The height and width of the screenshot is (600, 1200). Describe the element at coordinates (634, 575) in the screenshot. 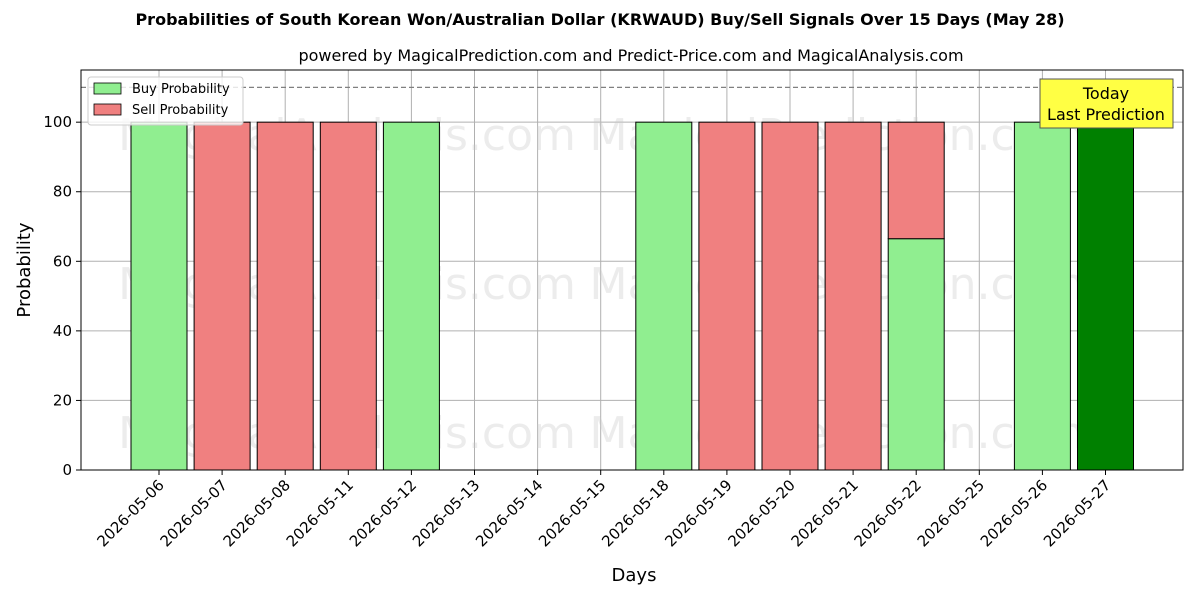

I see `x-axis-label: Days` at that location.